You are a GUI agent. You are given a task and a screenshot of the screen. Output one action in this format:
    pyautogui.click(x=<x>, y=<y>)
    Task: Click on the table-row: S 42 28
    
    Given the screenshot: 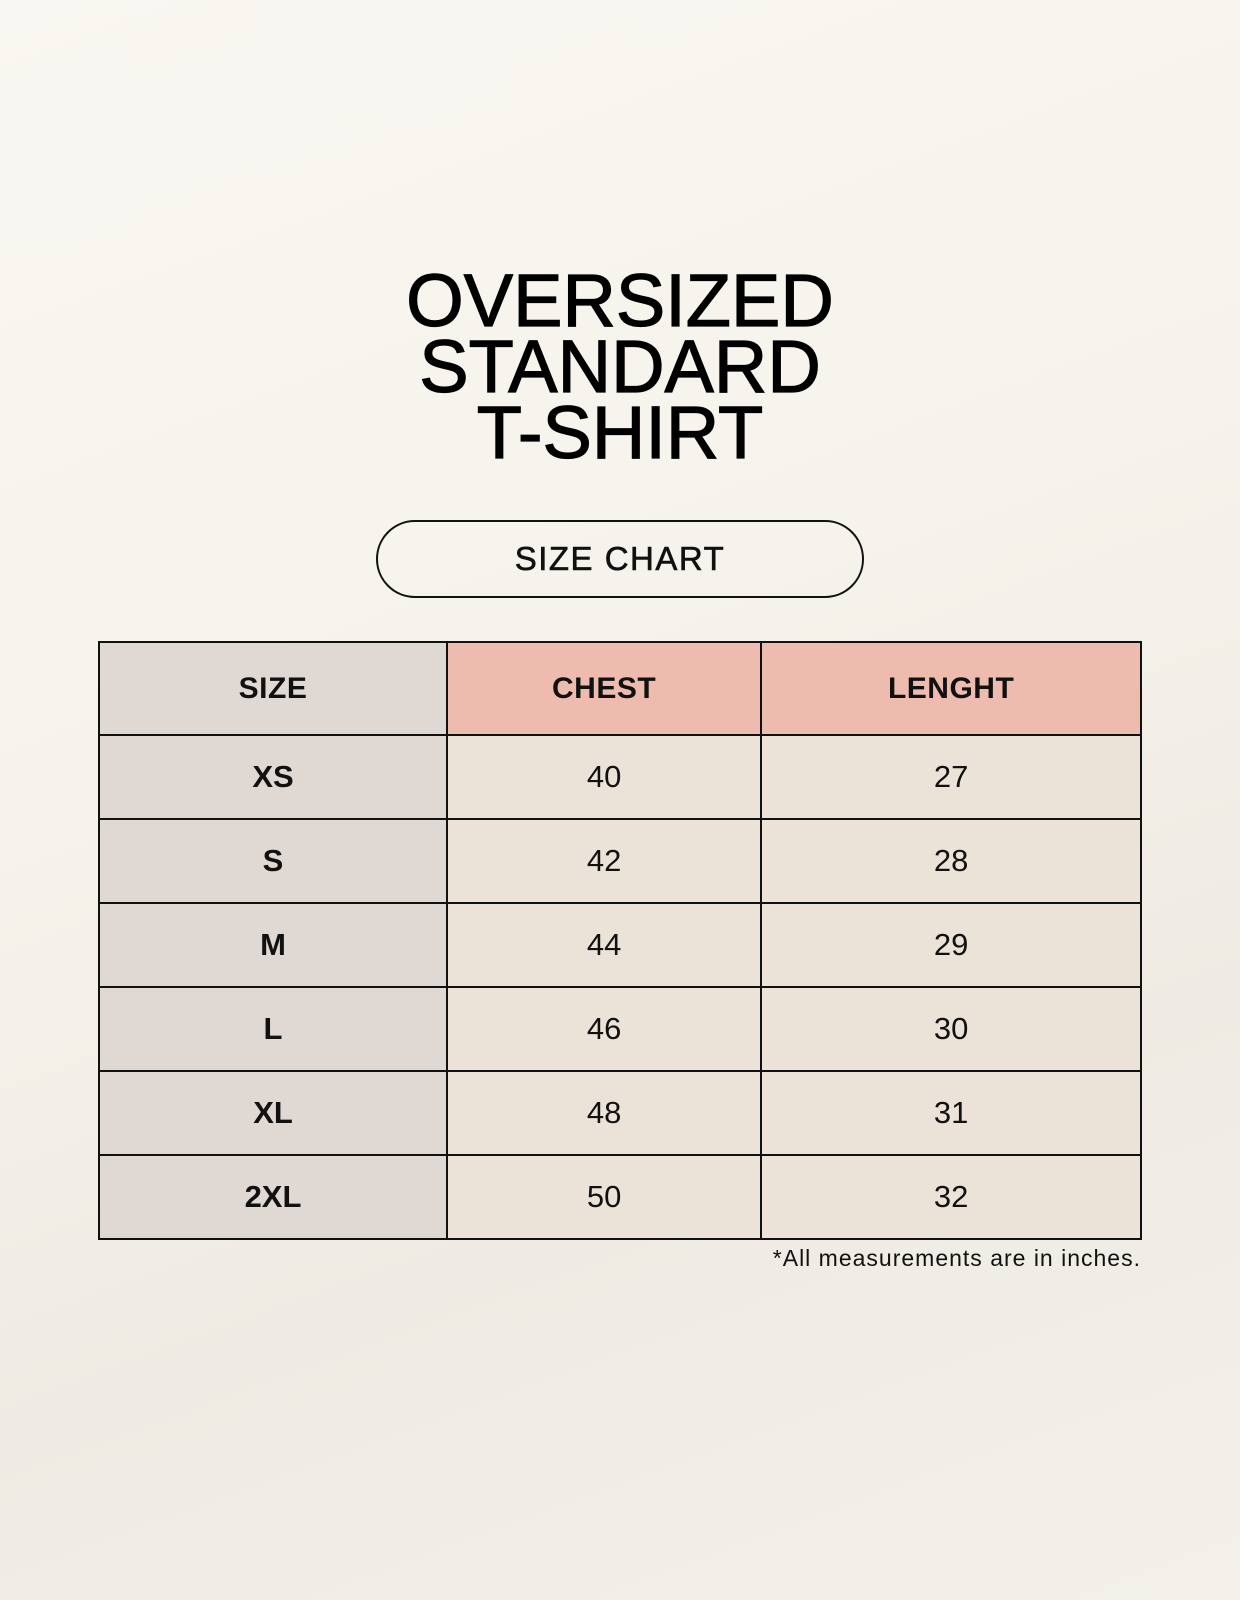 What is the action you would take?
    pyautogui.click(x=620, y=861)
    